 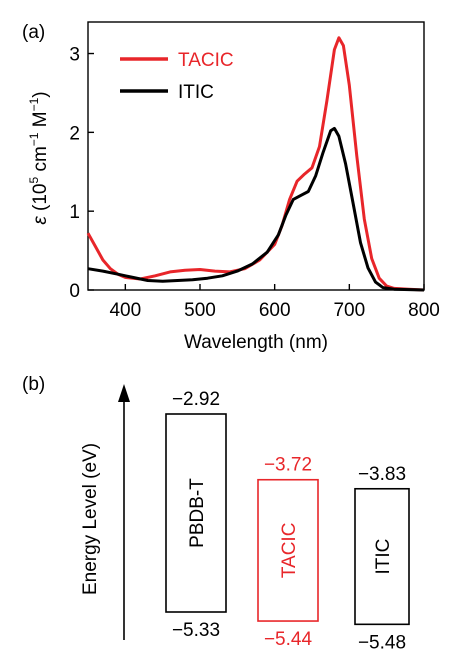 I want to click on homo-value: −5.33, so click(x=196, y=630).